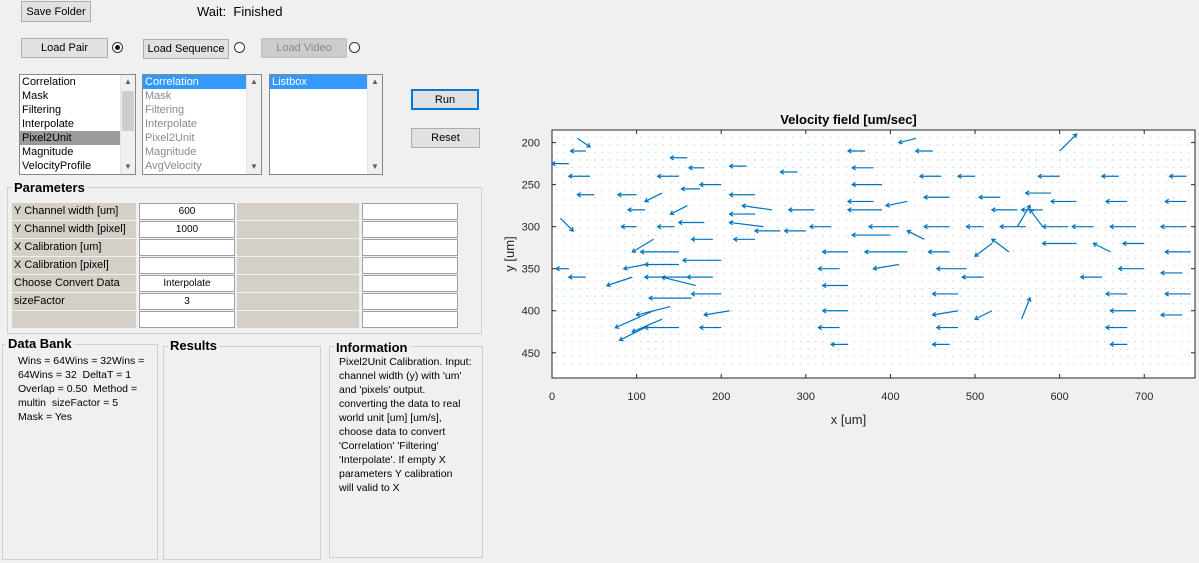 This screenshot has height=563, width=1199. Describe the element at coordinates (187, 301) in the screenshot. I see `param-value-input: 3` at that location.